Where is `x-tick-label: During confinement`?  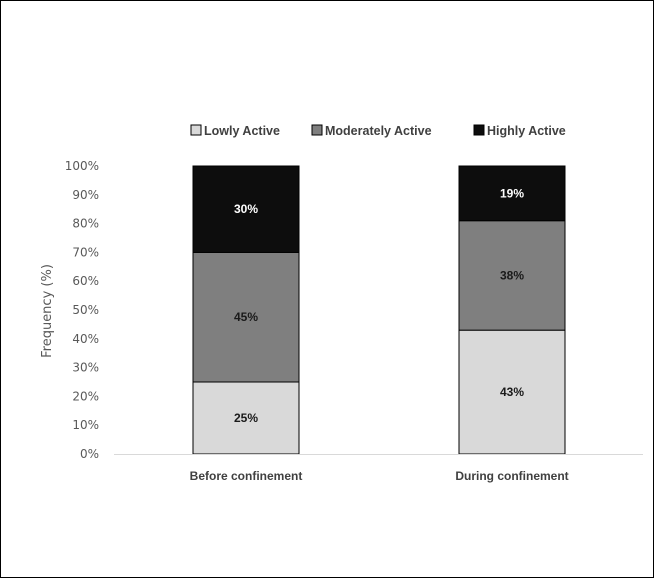
x-tick-label: During confinement is located at coordinates (511, 476).